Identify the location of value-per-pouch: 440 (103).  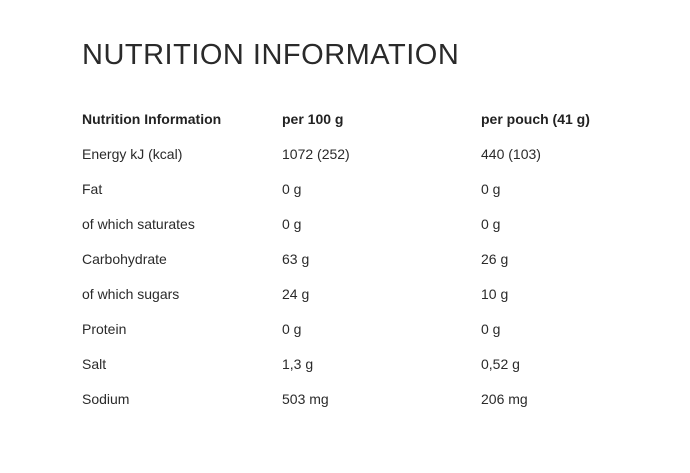
(511, 153).